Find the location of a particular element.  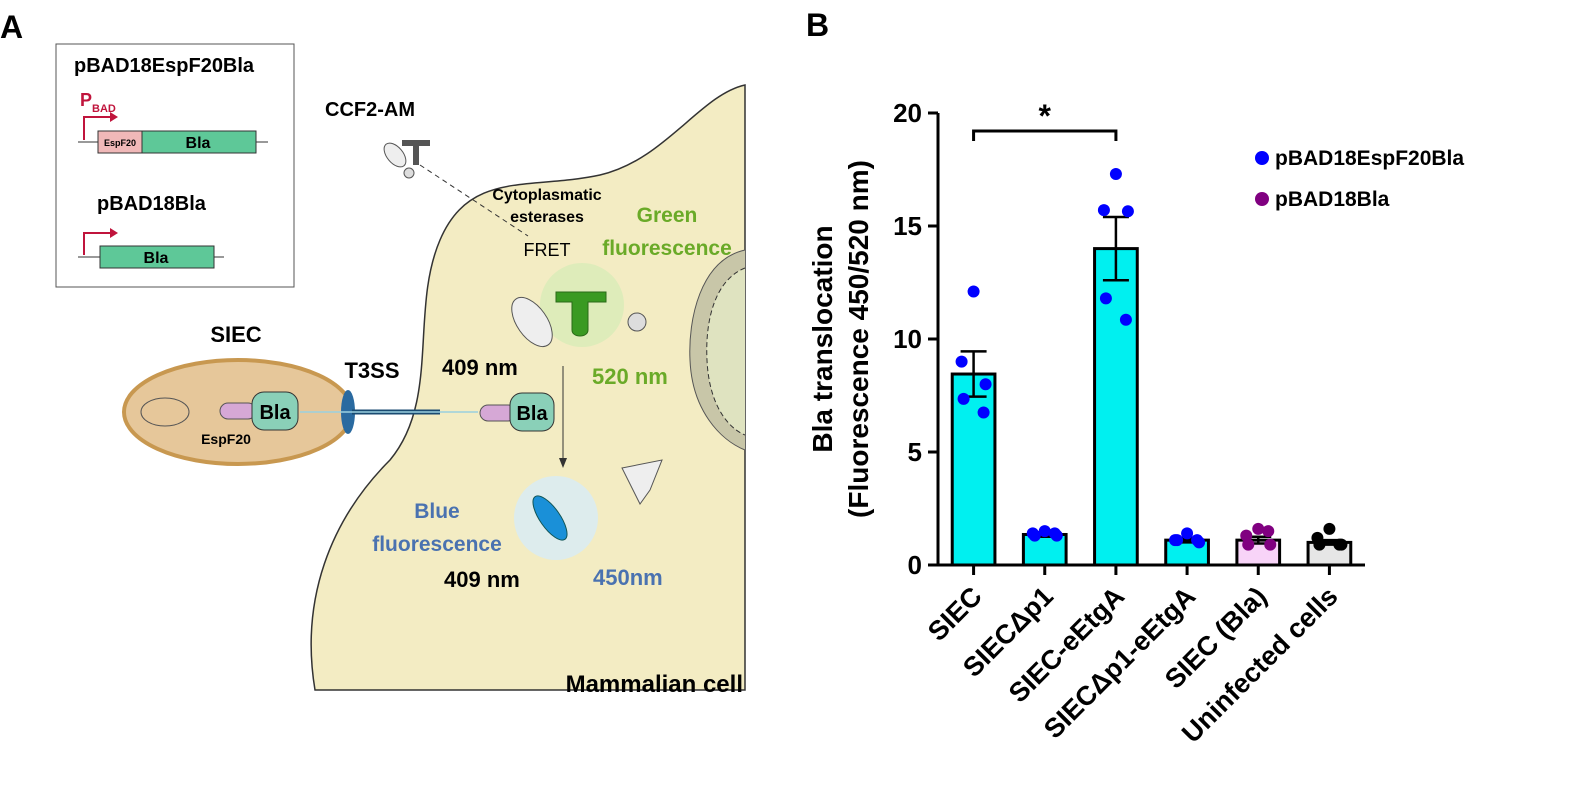

gene-label: EspF20 is located at coordinates (120, 143).